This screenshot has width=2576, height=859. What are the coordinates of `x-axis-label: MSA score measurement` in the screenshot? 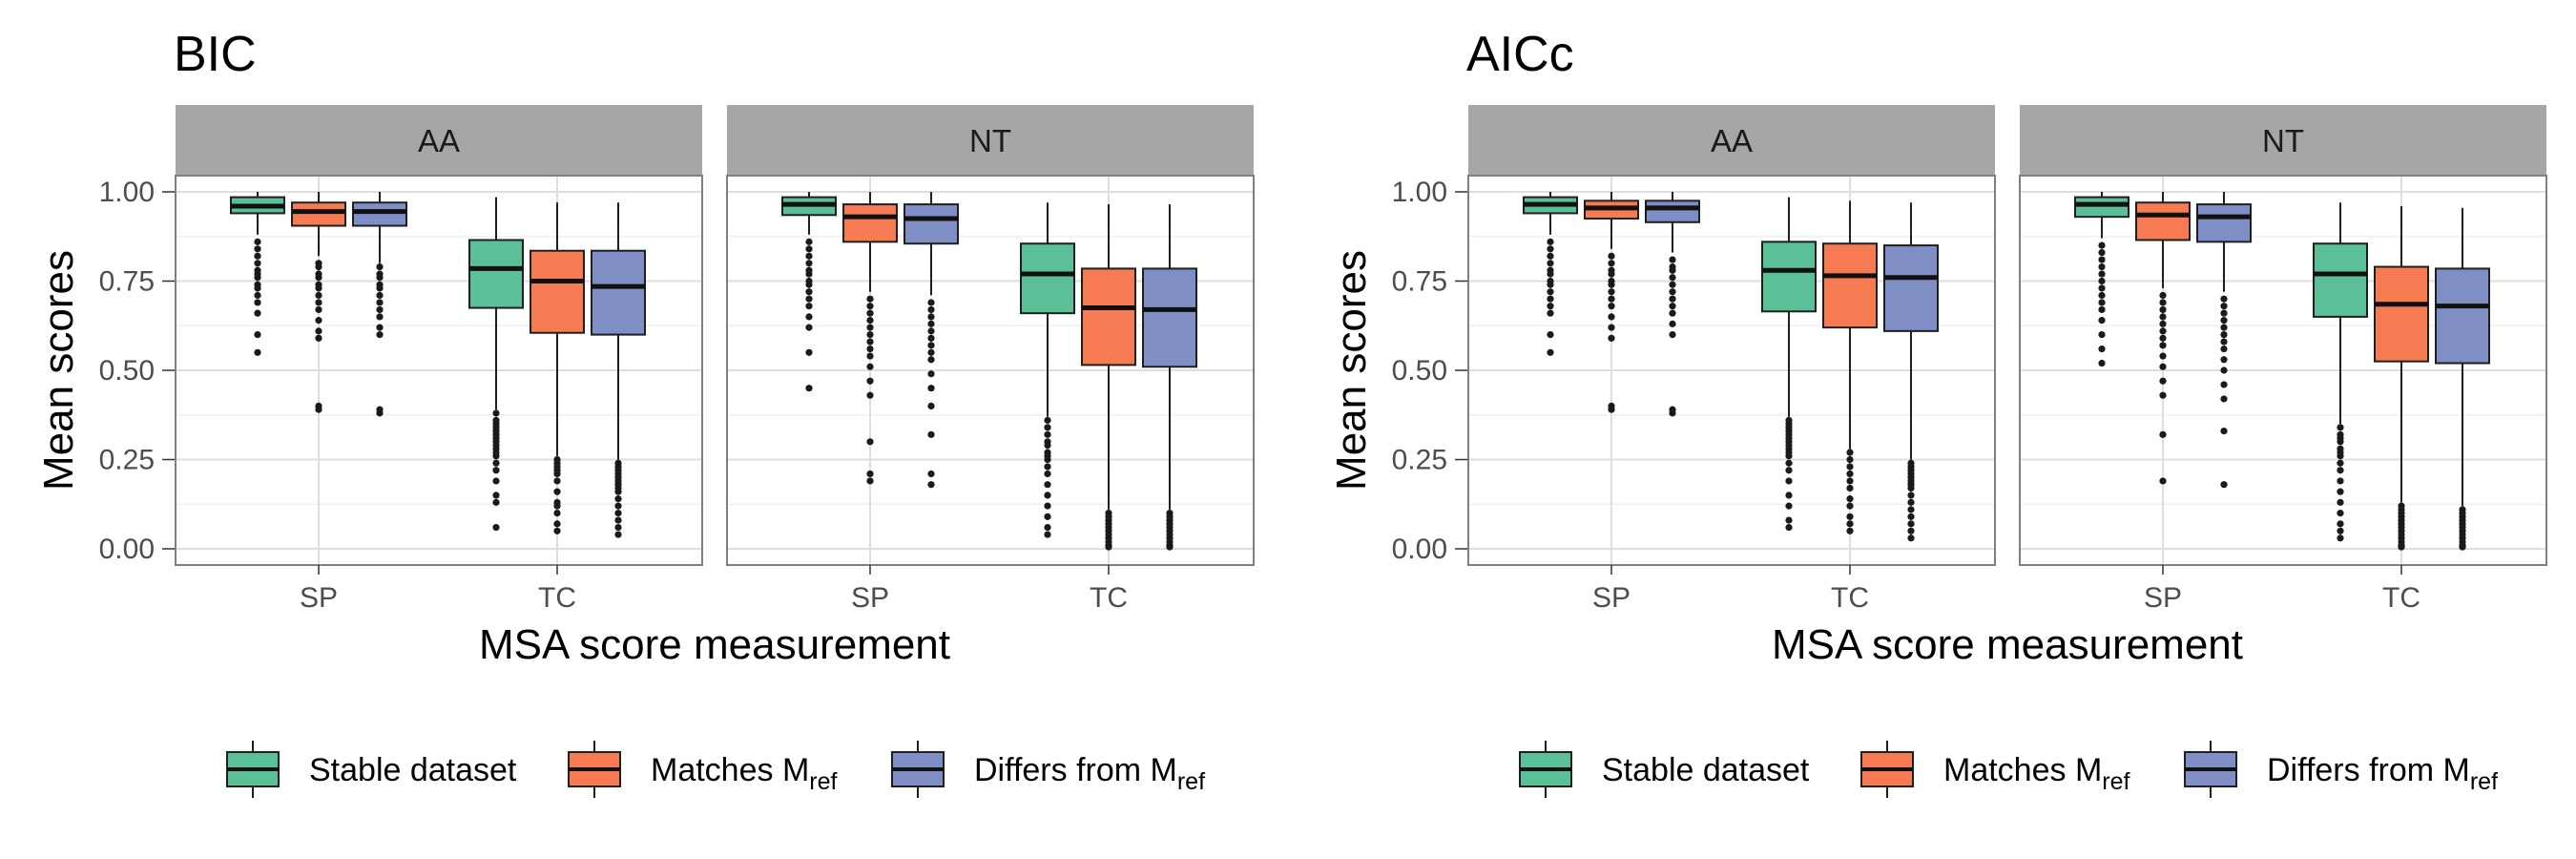 It's located at (2007, 644).